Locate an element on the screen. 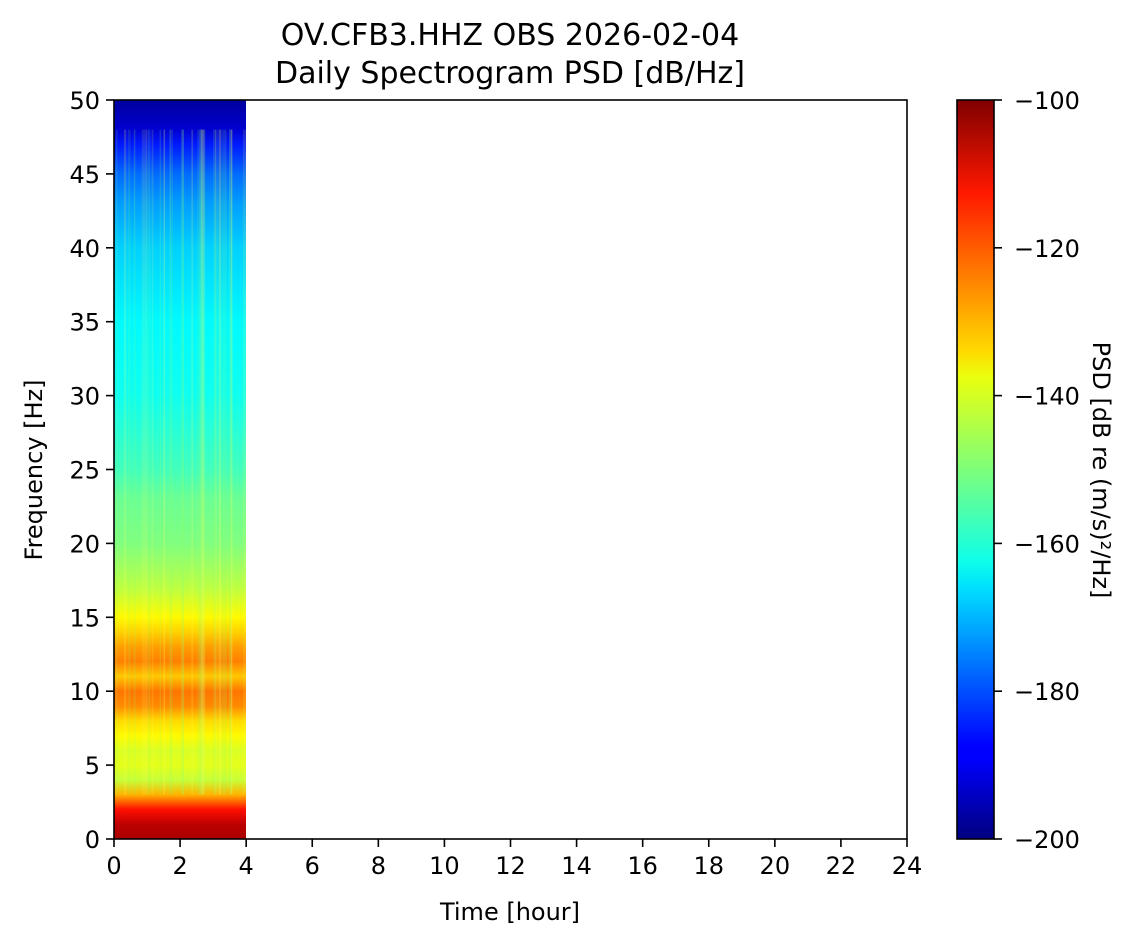 The image size is (1137, 946). colorbar-gradient is located at coordinates (975, 469).